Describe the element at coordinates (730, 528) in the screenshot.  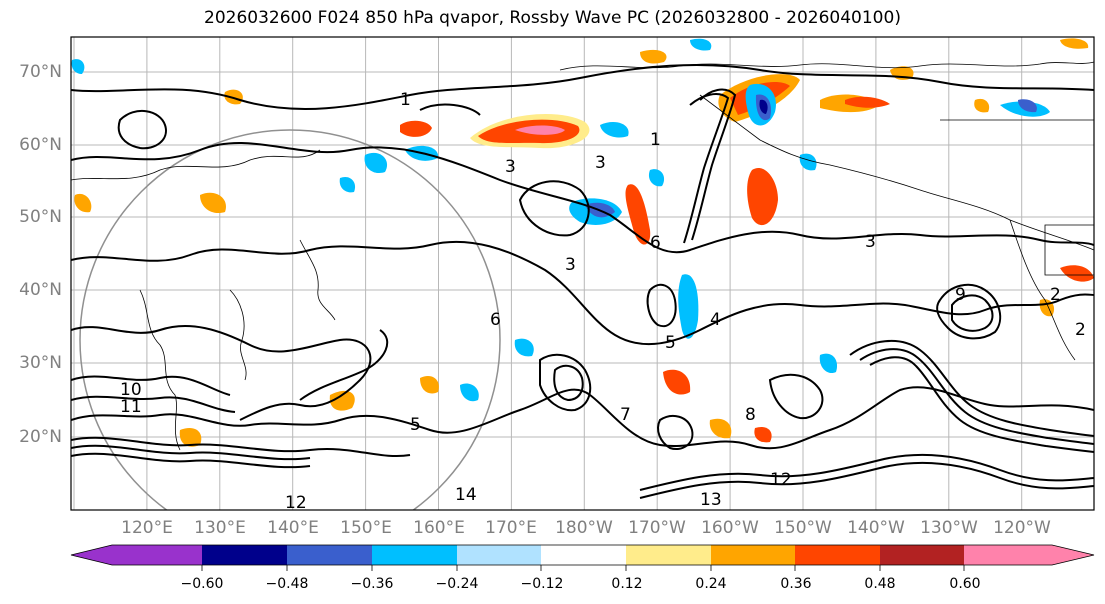
I see `longitude-label: 160°W` at that location.